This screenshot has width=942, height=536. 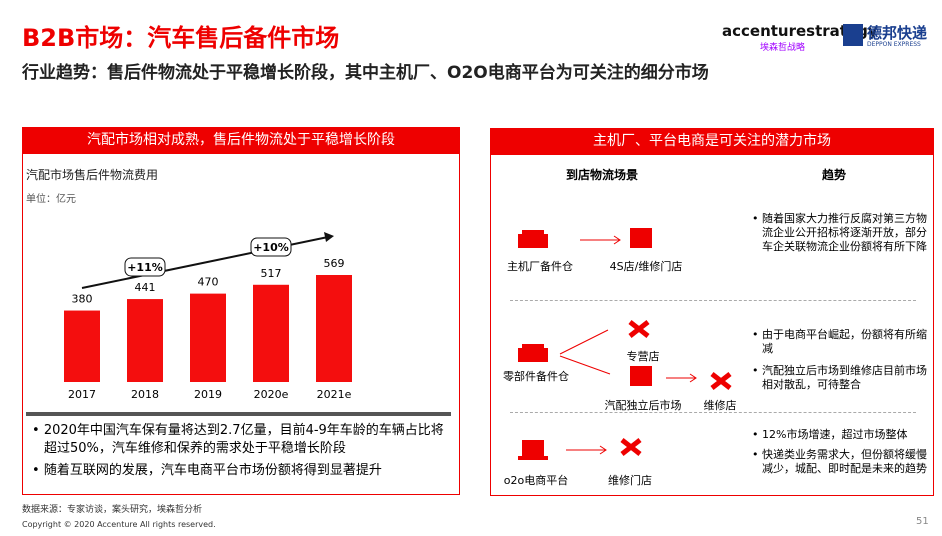 I want to click on divider, so click(x=238, y=414).